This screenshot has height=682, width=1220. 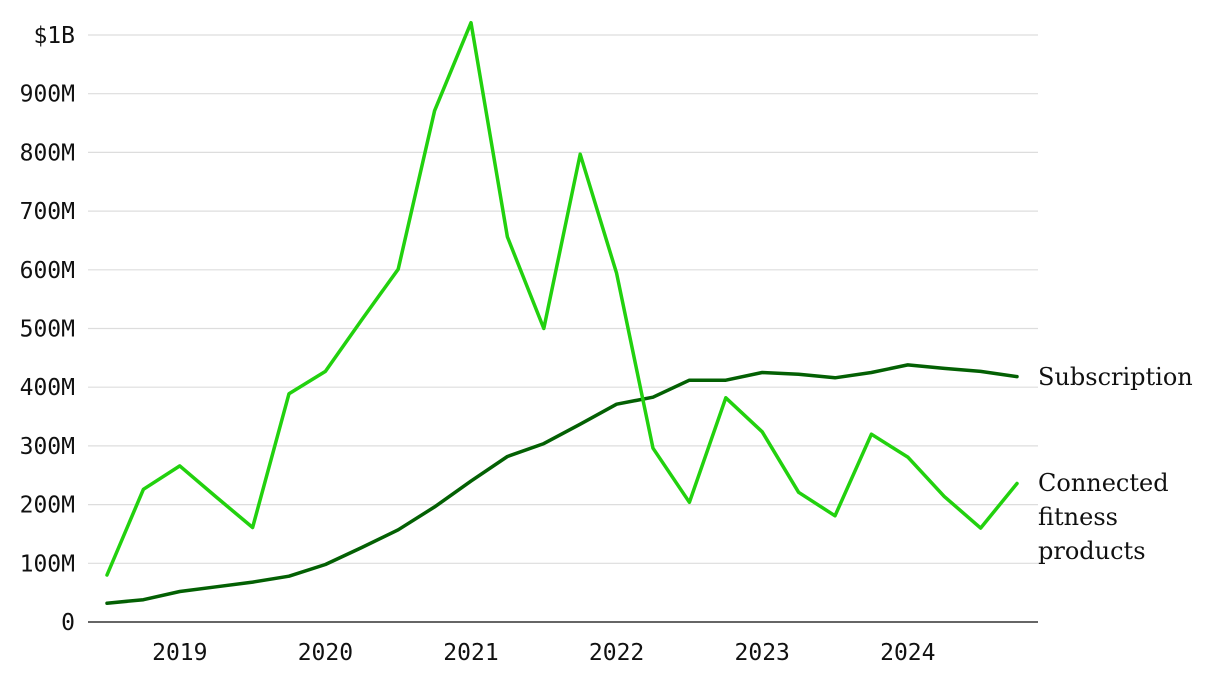 What do you see at coordinates (1103, 517) in the screenshot?
I see `series-label-connected-fitness-products: Connected fitness products` at bounding box center [1103, 517].